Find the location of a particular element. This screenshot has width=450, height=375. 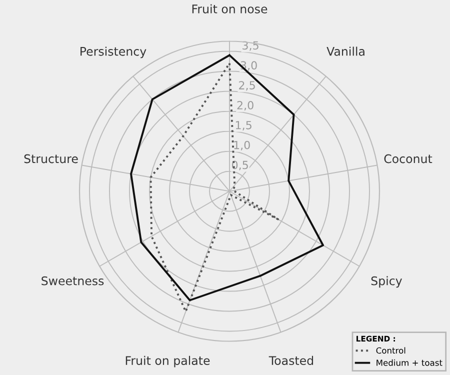

spoke-label: Fruit on nose is located at coordinates (230, 9).